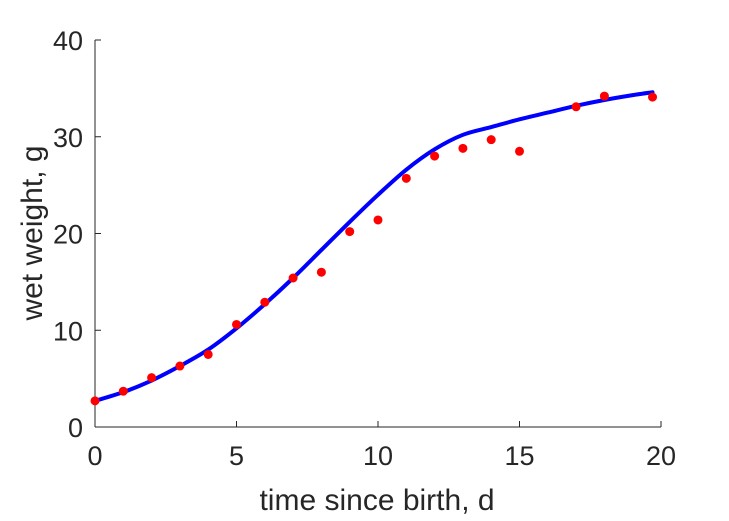 The width and height of the screenshot is (729, 521). Describe the element at coordinates (236, 456) in the screenshot. I see `x-tick-label: 5` at that location.